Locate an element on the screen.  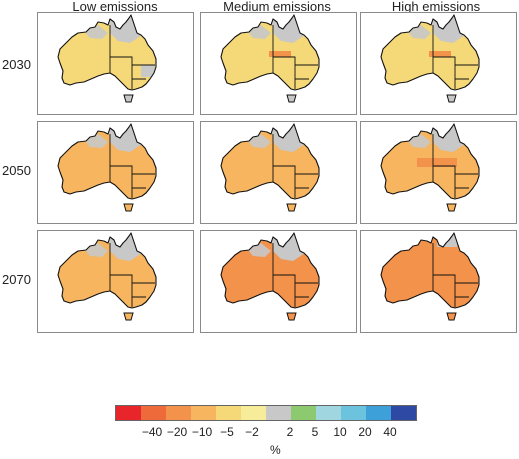
legend-tick: −2 is located at coordinates (252, 432).